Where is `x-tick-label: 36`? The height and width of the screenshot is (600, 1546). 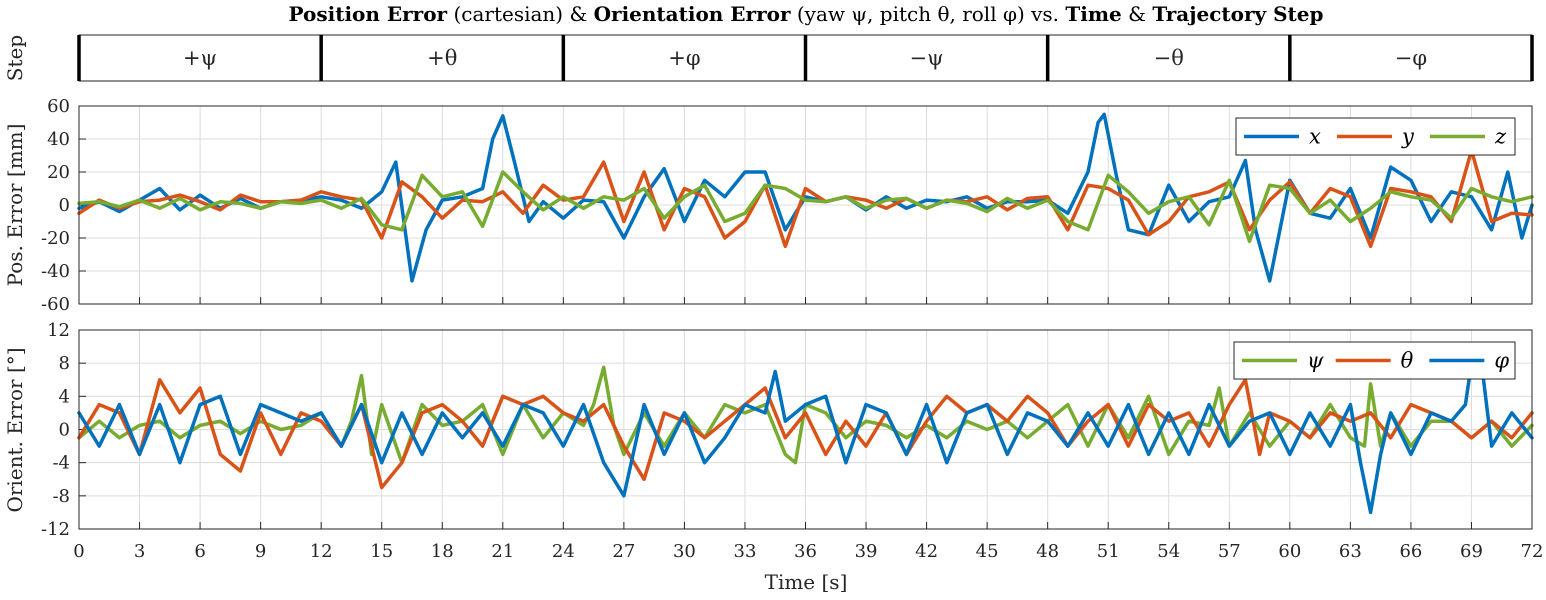
x-tick-label: 36 is located at coordinates (805, 551).